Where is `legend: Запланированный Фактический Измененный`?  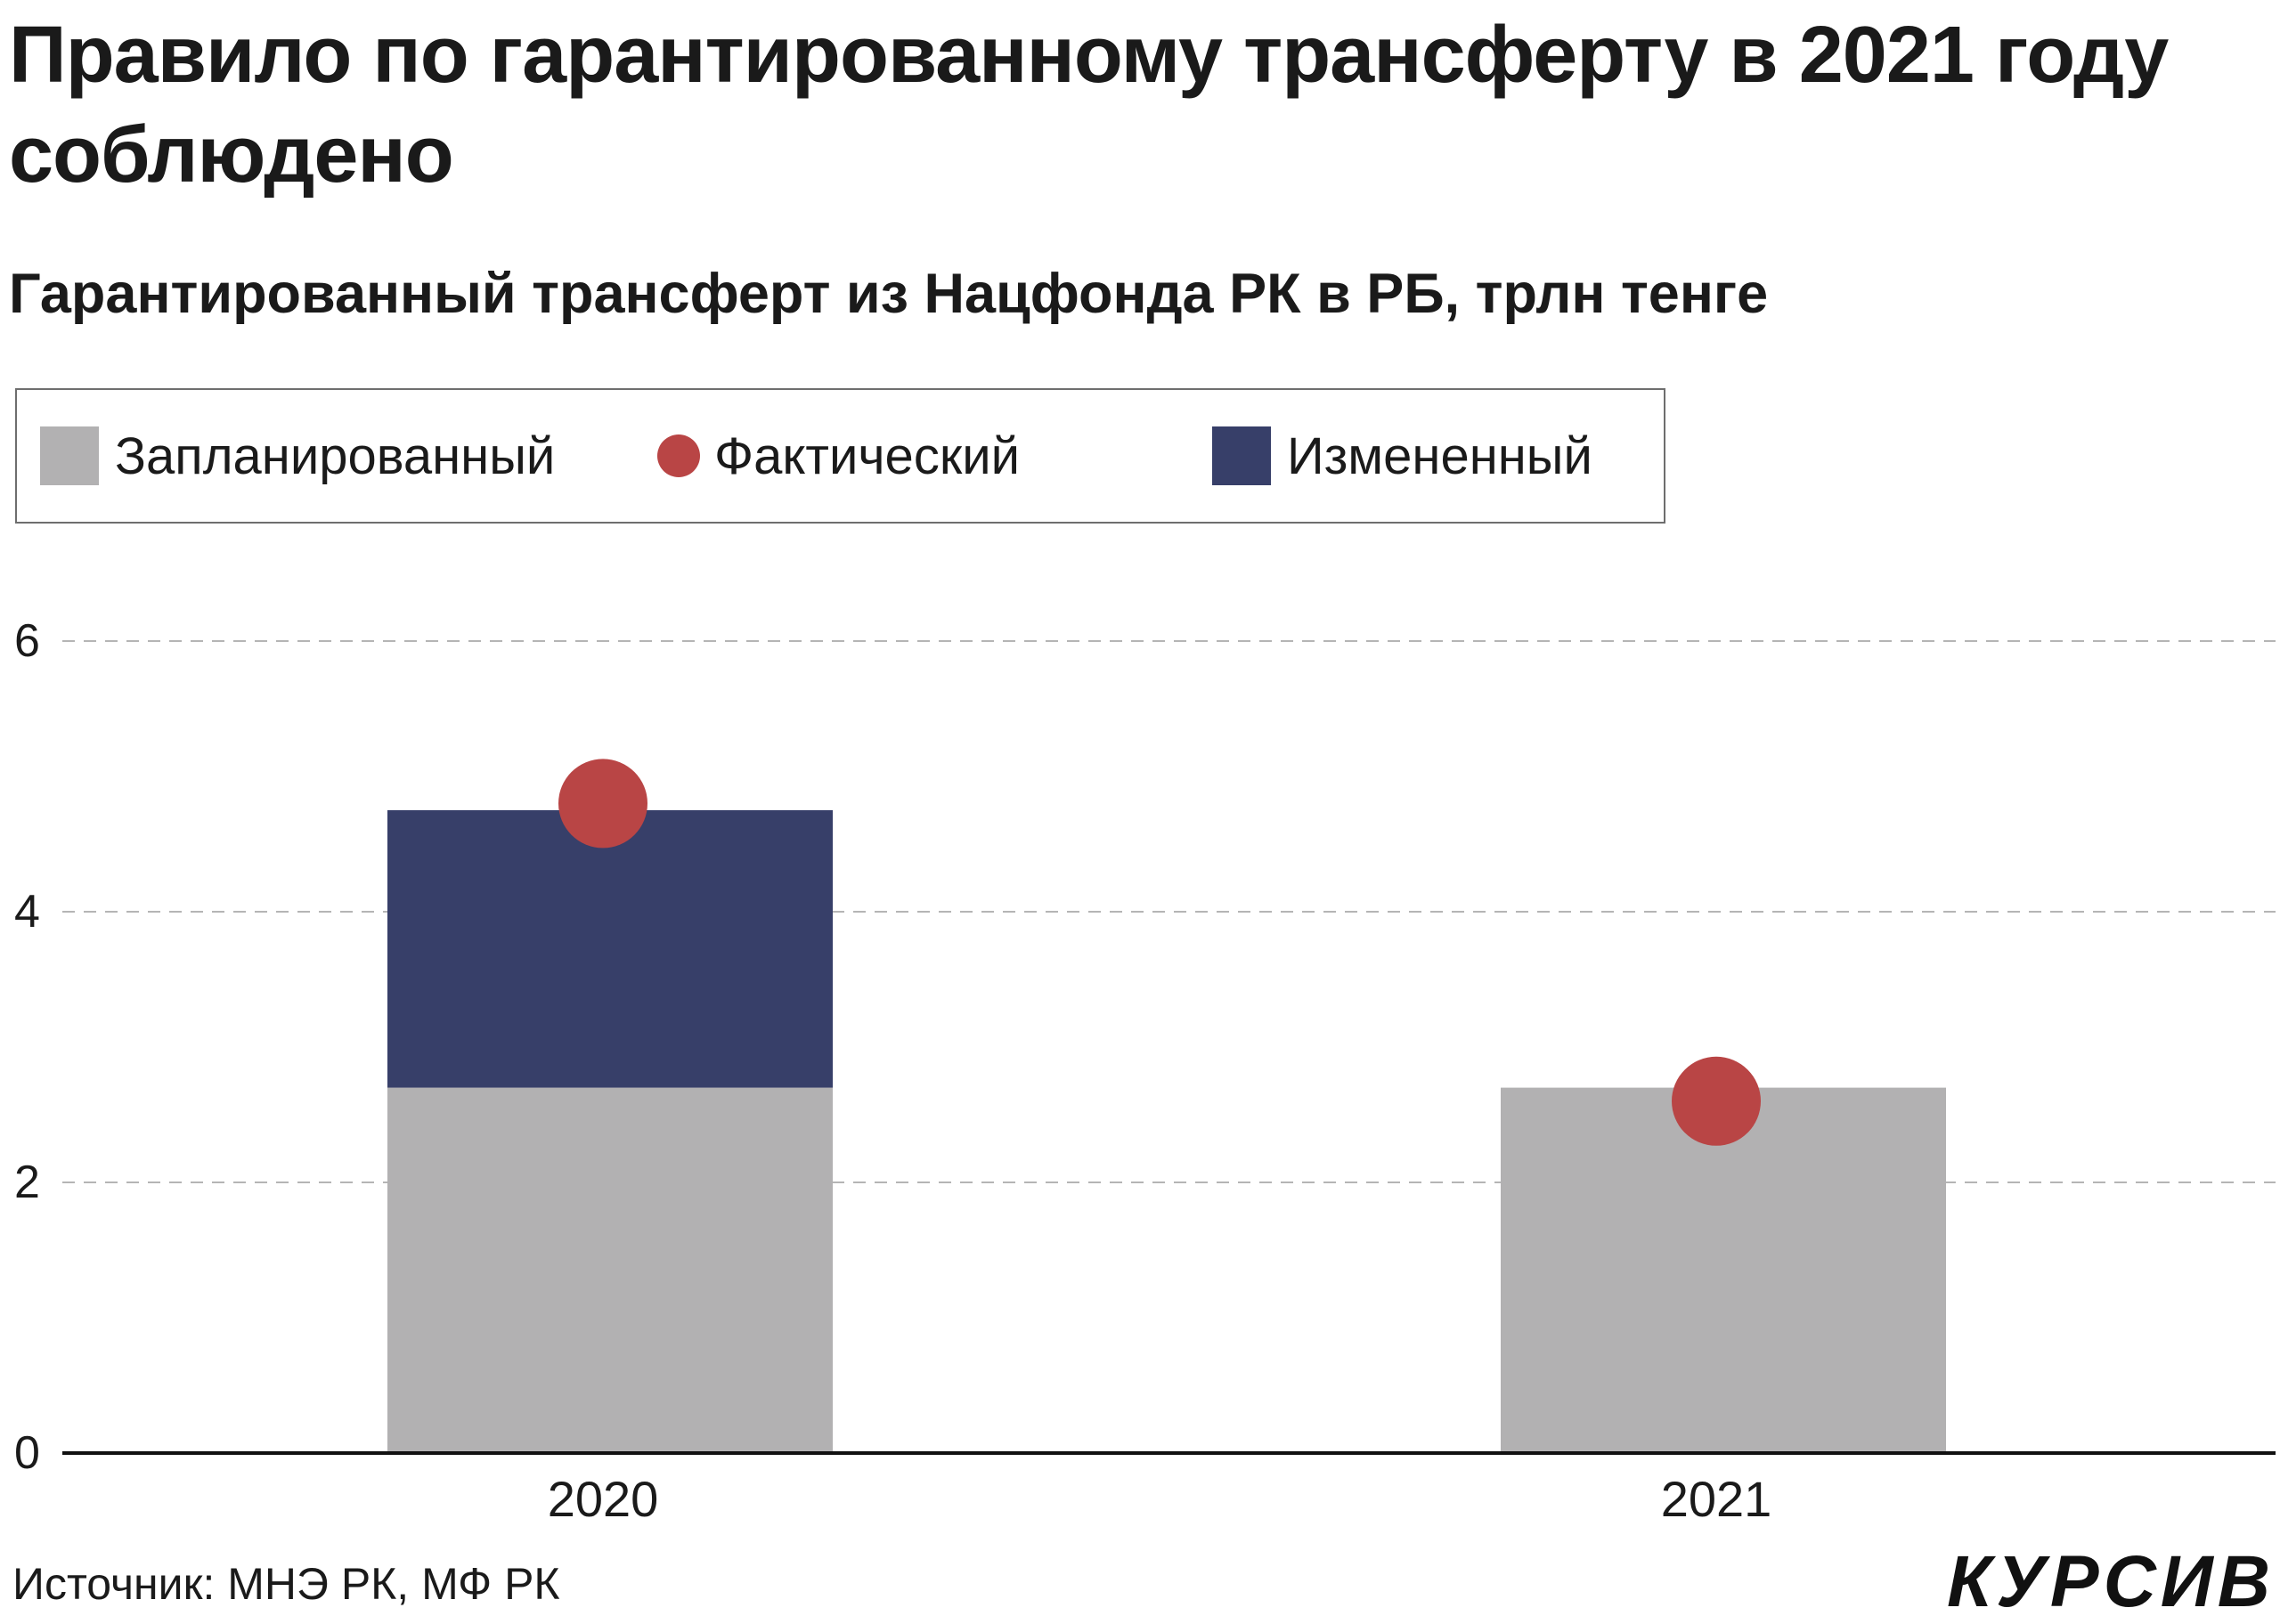 legend: Запланированный Фактический Измененный is located at coordinates (840, 456).